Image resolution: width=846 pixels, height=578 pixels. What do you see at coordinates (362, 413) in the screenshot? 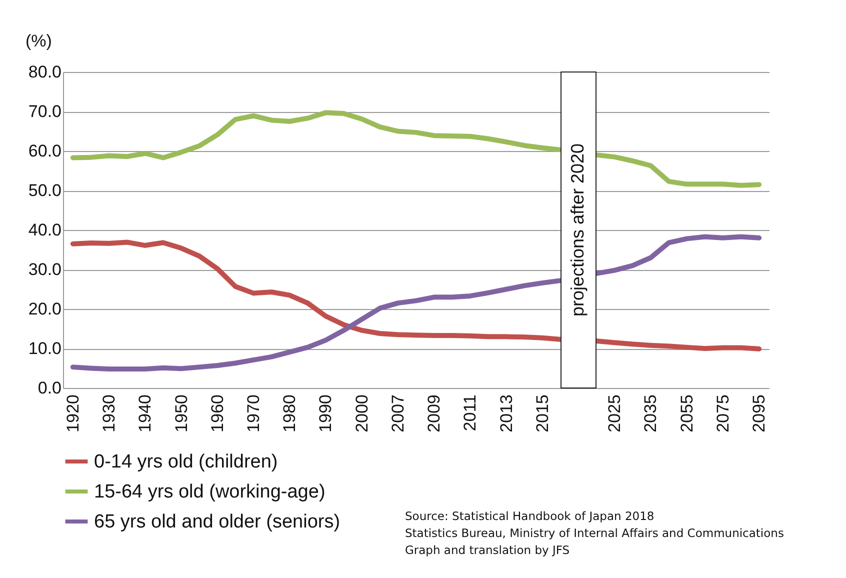
I see `x-tick-label: 2000` at bounding box center [362, 413].